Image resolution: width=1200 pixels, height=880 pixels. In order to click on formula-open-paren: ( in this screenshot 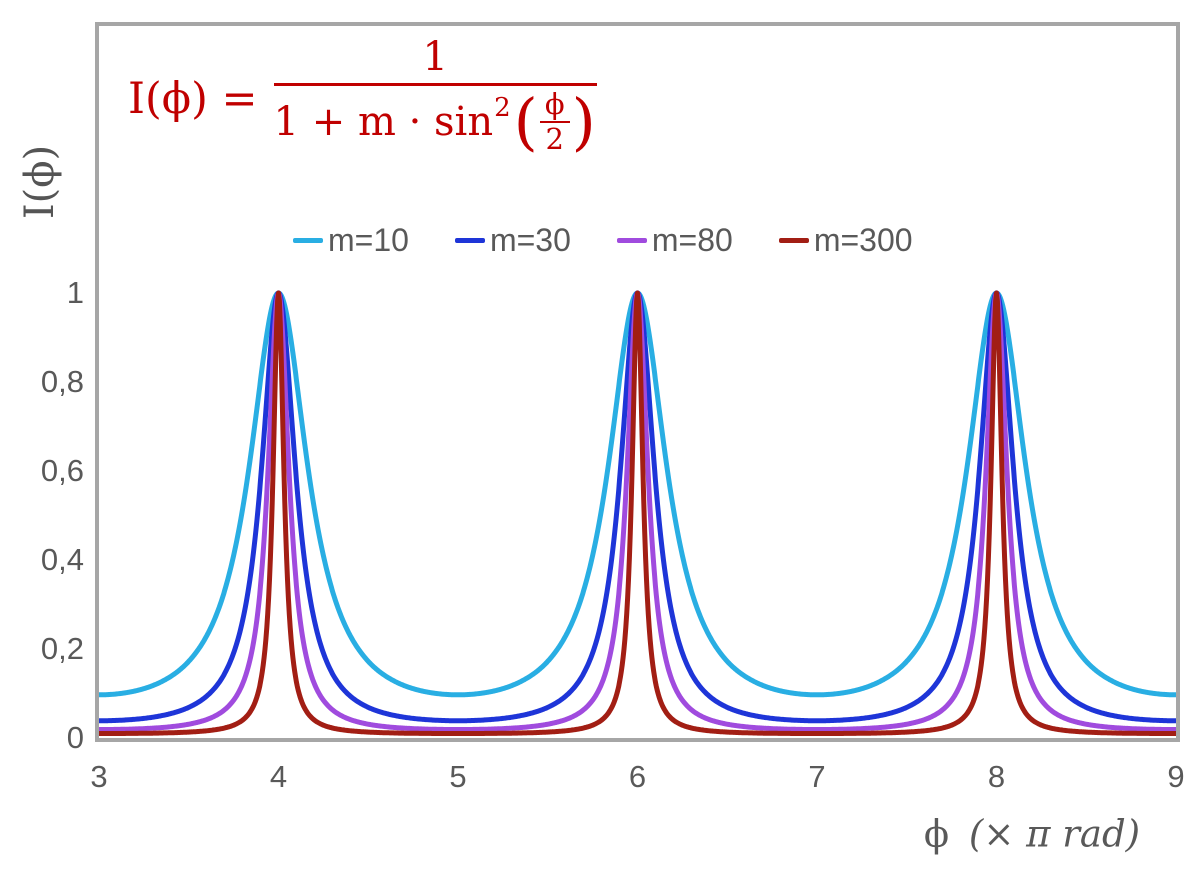, I will do `click(525, 121)`.